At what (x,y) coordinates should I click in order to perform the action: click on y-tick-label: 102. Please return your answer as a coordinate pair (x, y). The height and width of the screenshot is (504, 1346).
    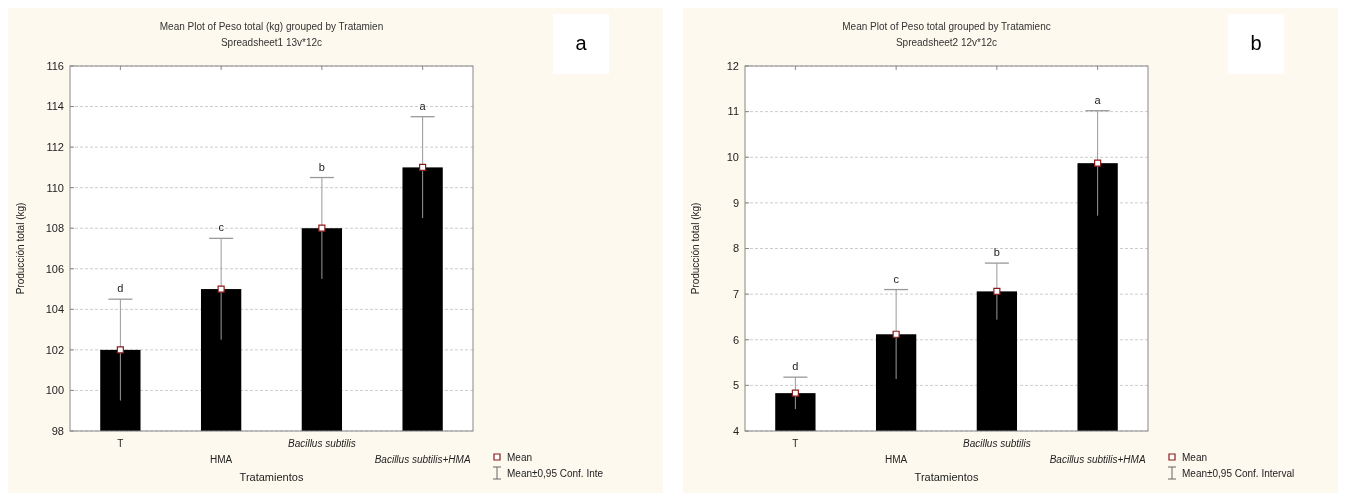
    Looking at the image, I should click on (54, 349).